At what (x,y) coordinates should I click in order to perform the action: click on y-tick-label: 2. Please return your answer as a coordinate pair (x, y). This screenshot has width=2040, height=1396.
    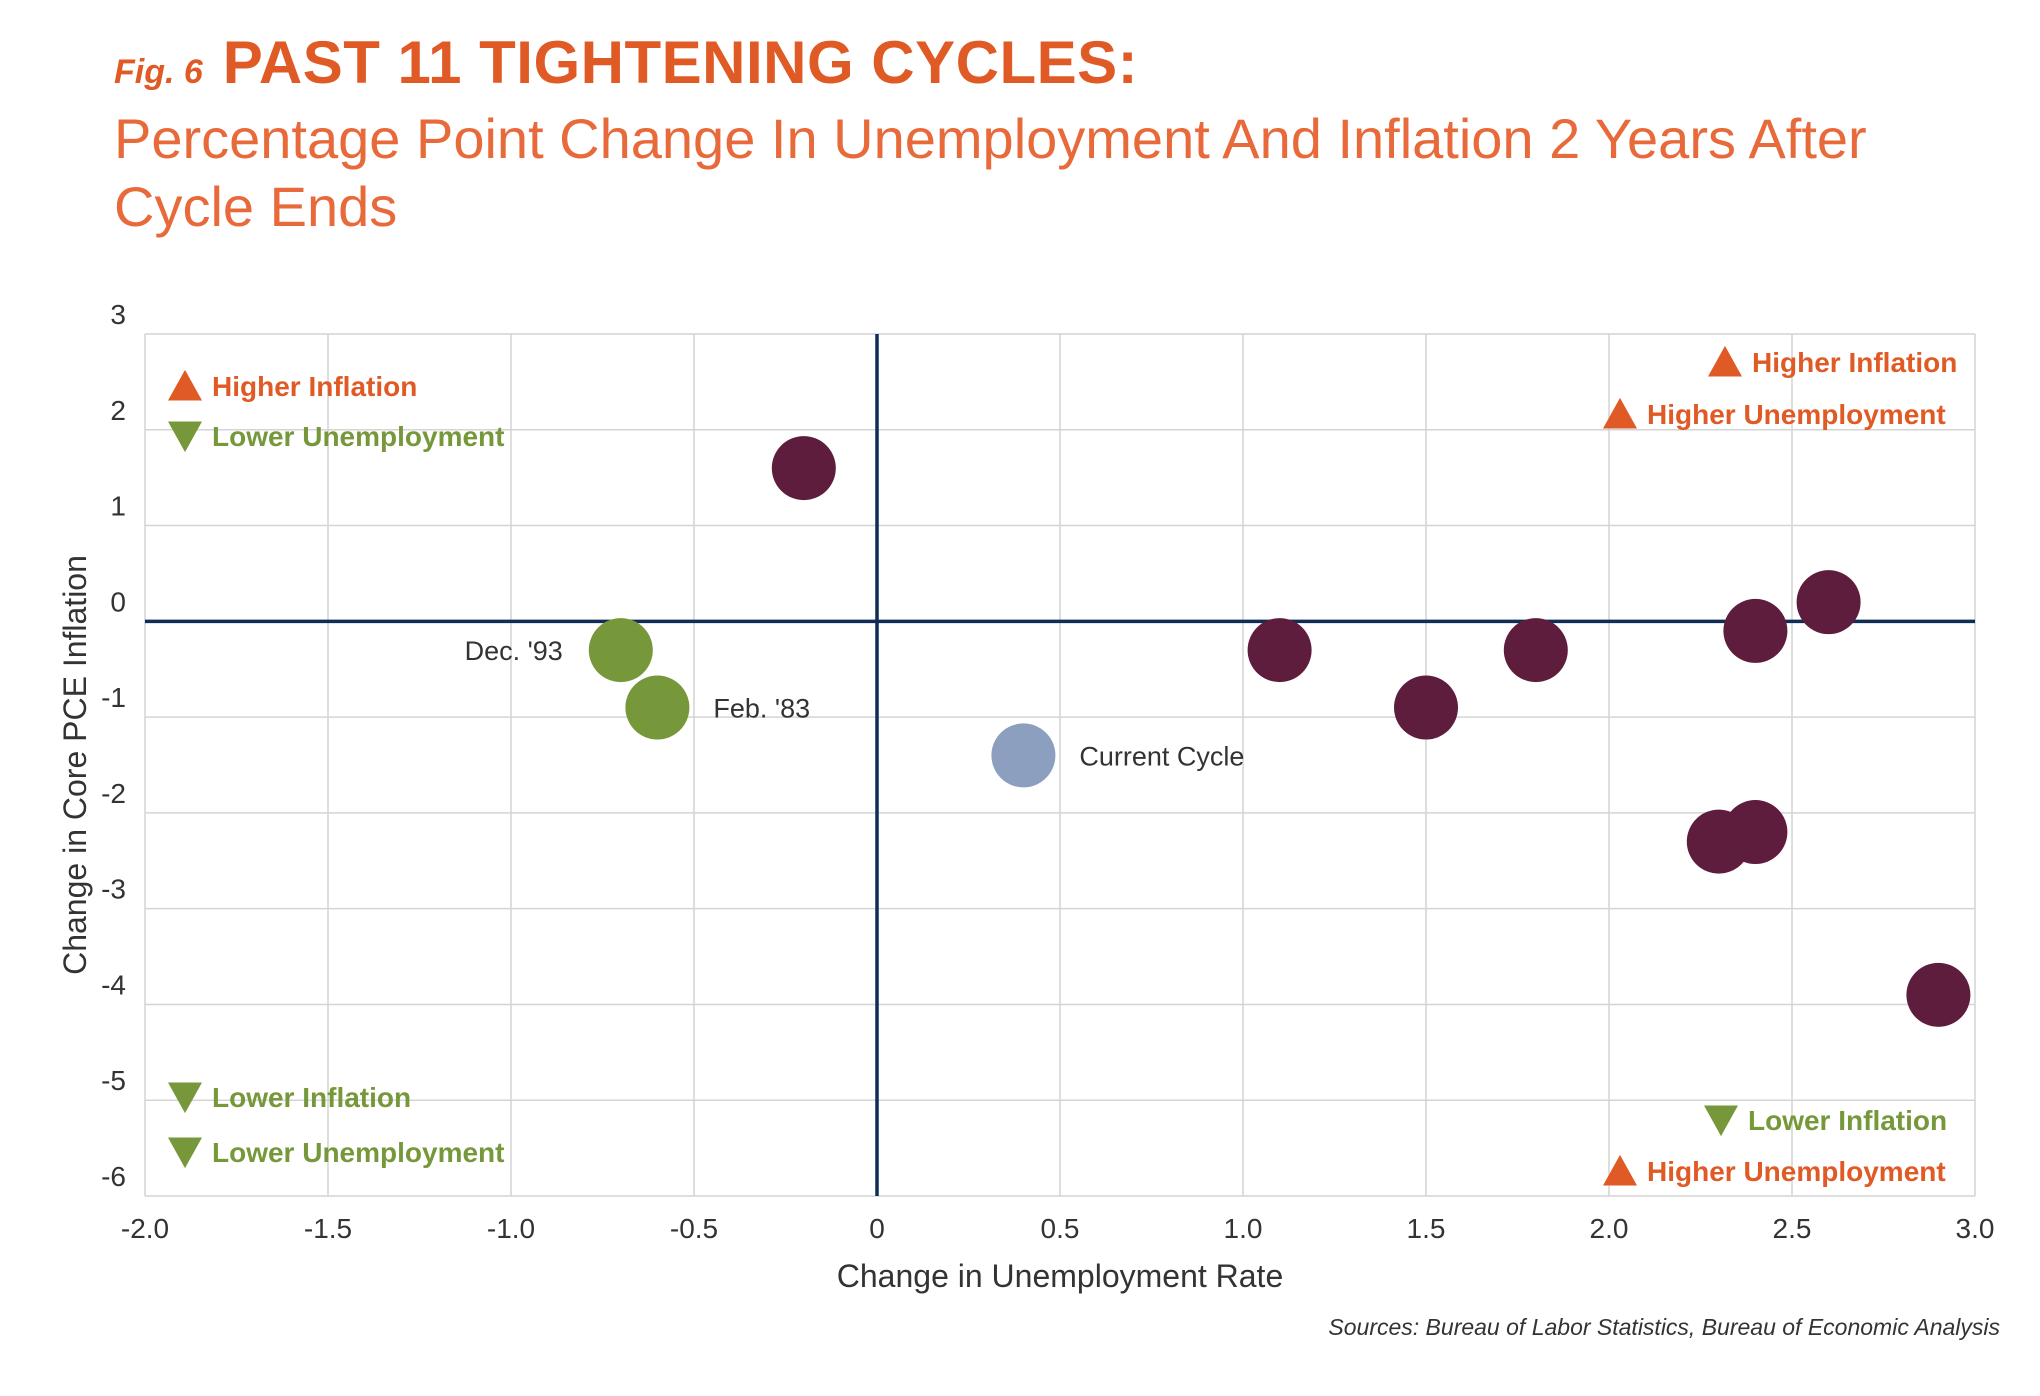
    Looking at the image, I should click on (118, 410).